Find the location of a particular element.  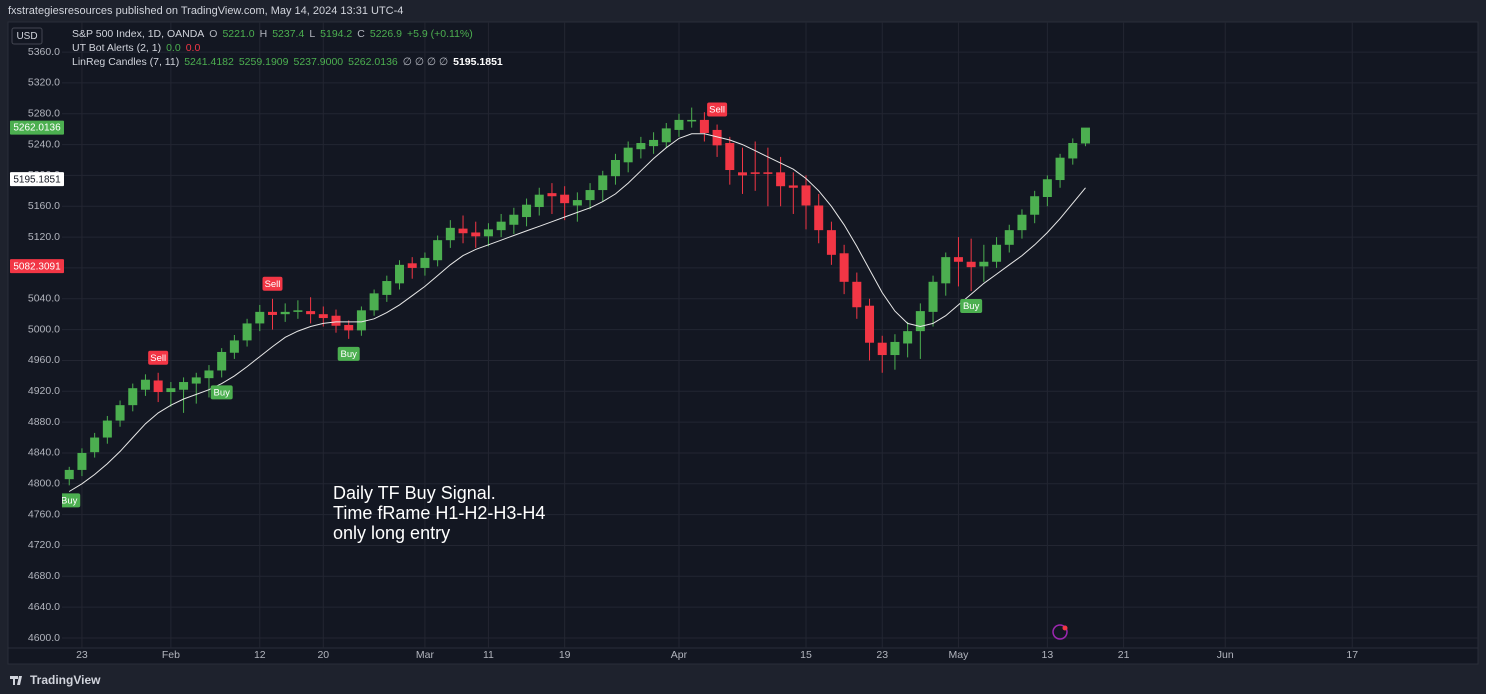

legend-value: 5194.2 is located at coordinates (336, 34).